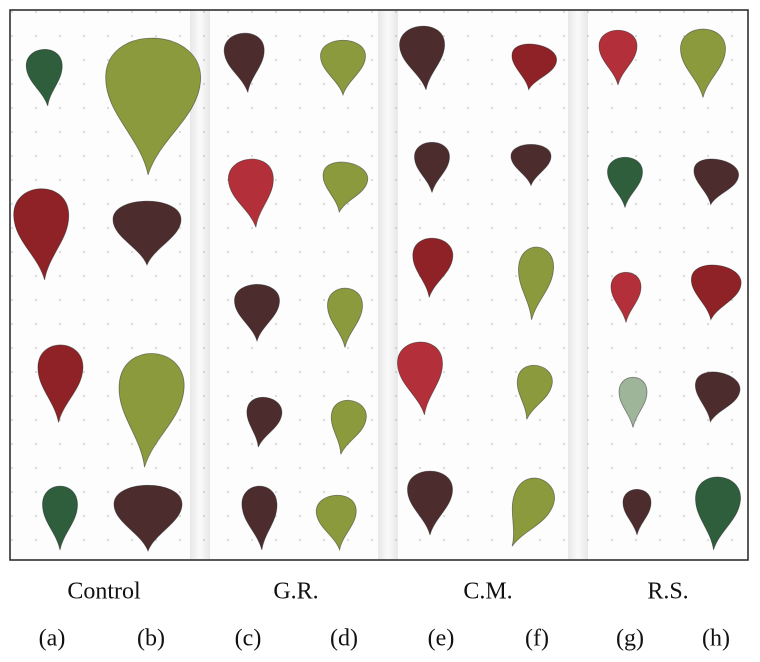 This screenshot has height=662, width=760. What do you see at coordinates (441, 639) in the screenshot?
I see `panel-letter: (e)` at bounding box center [441, 639].